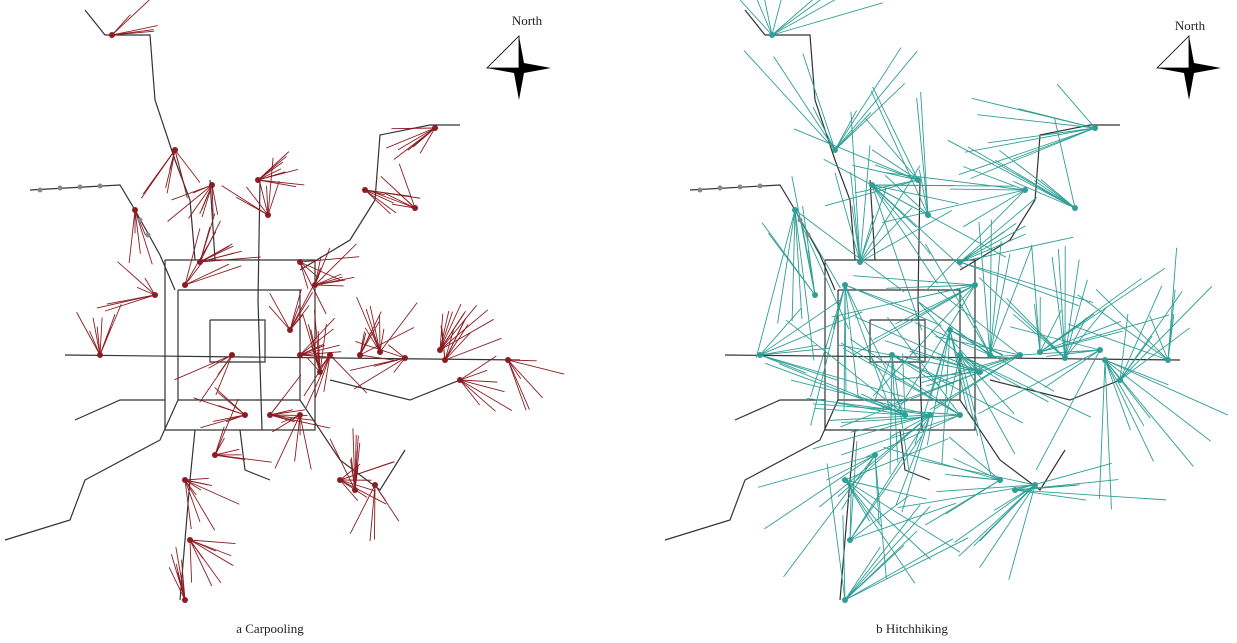 The image size is (1237, 643). Describe the element at coordinates (912, 628) in the screenshot. I see `caption: b Hitchhiking` at that location.